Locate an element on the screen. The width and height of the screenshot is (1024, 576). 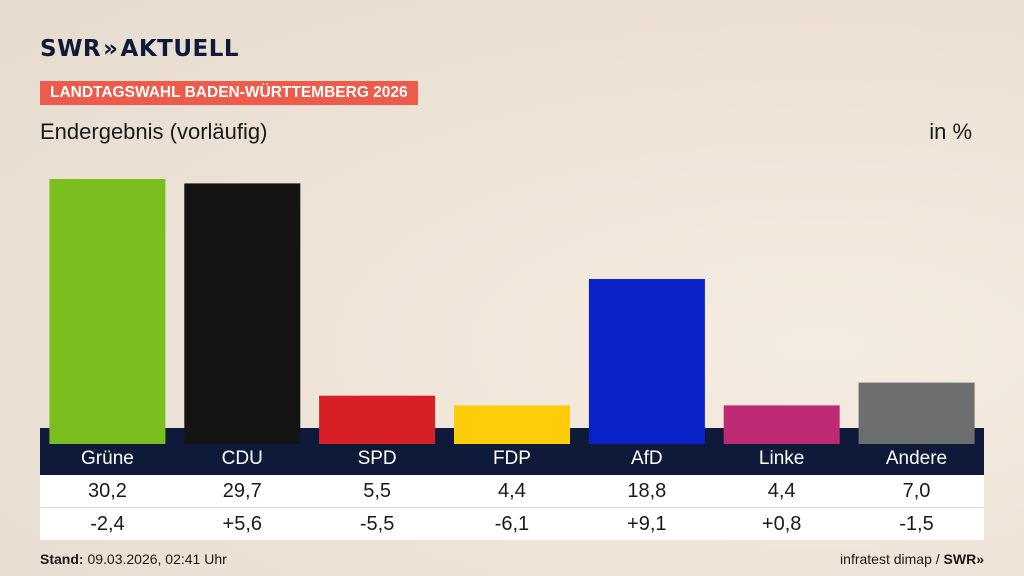
source-credit: infratest dimap / SWR» is located at coordinates (912, 559).